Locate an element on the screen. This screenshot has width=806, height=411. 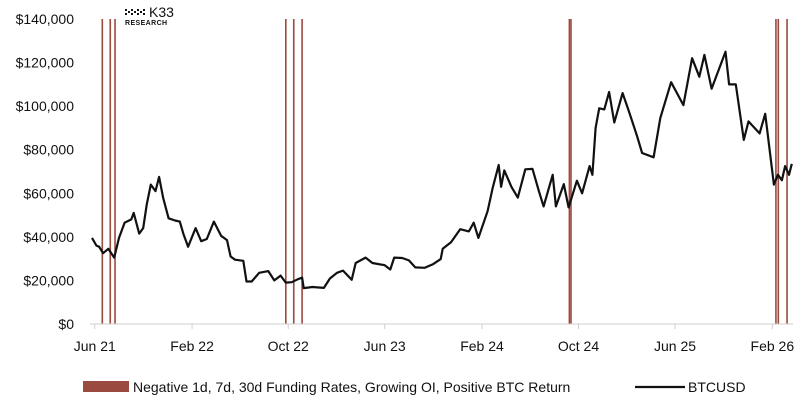
y-tick-label: $40,000 is located at coordinates (48, 237).